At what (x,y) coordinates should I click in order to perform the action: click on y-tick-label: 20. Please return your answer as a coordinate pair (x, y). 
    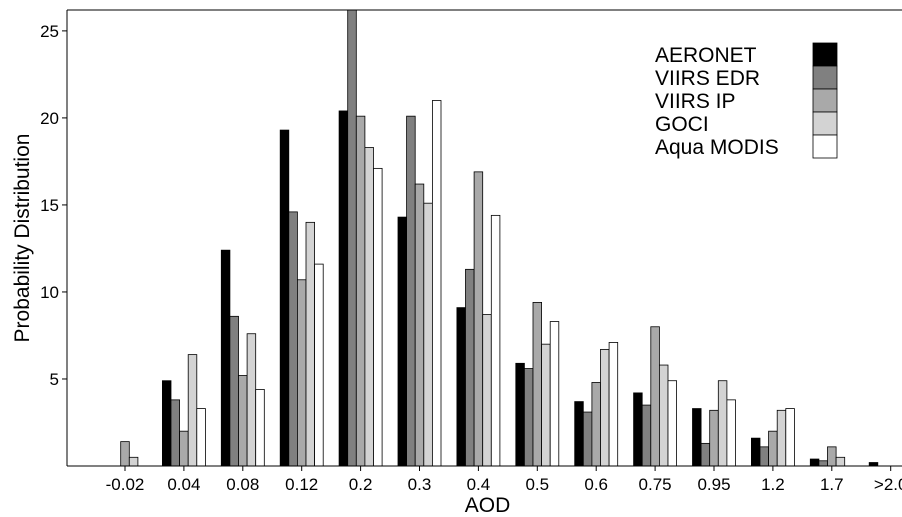
    Looking at the image, I should click on (49, 118).